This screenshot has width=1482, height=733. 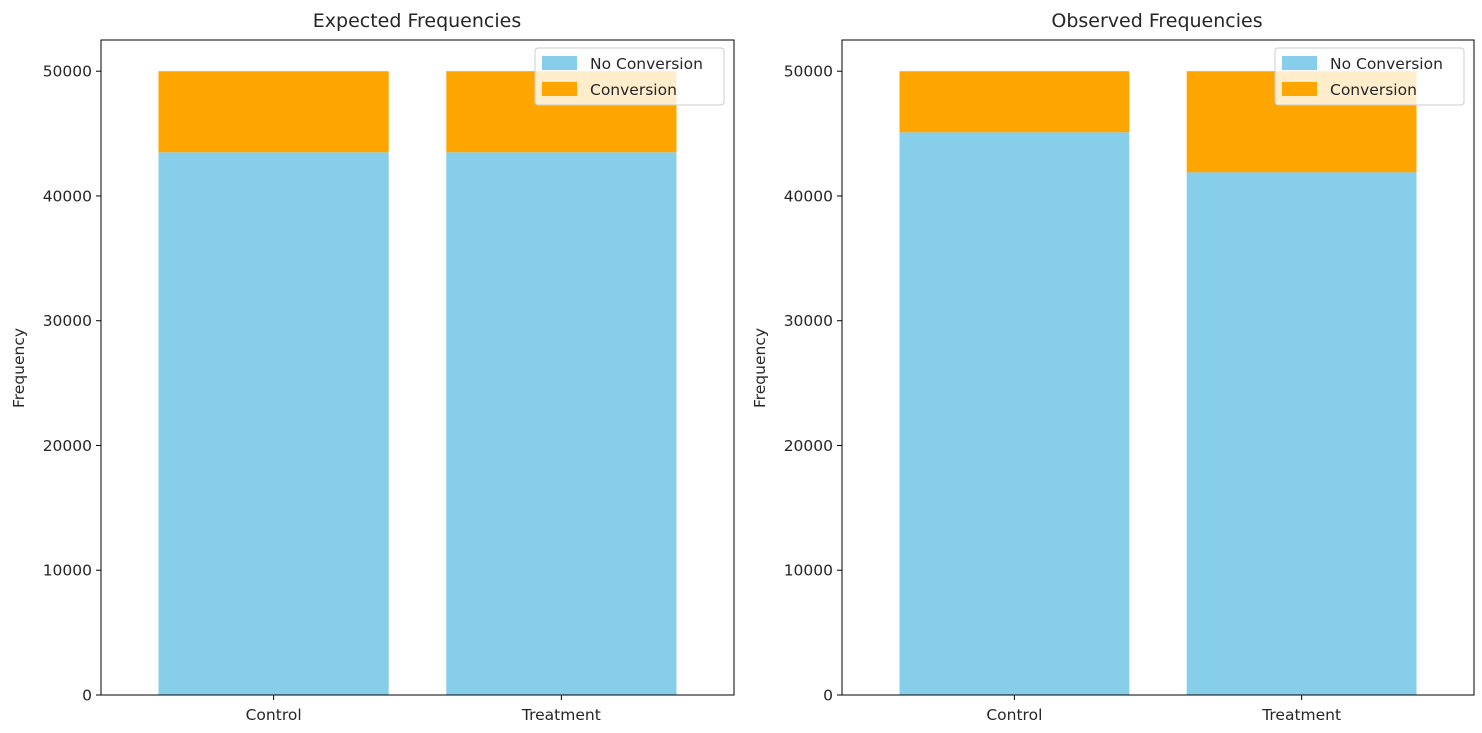 What do you see at coordinates (1156, 21) in the screenshot?
I see `chart-title: Observed Frequencies` at bounding box center [1156, 21].